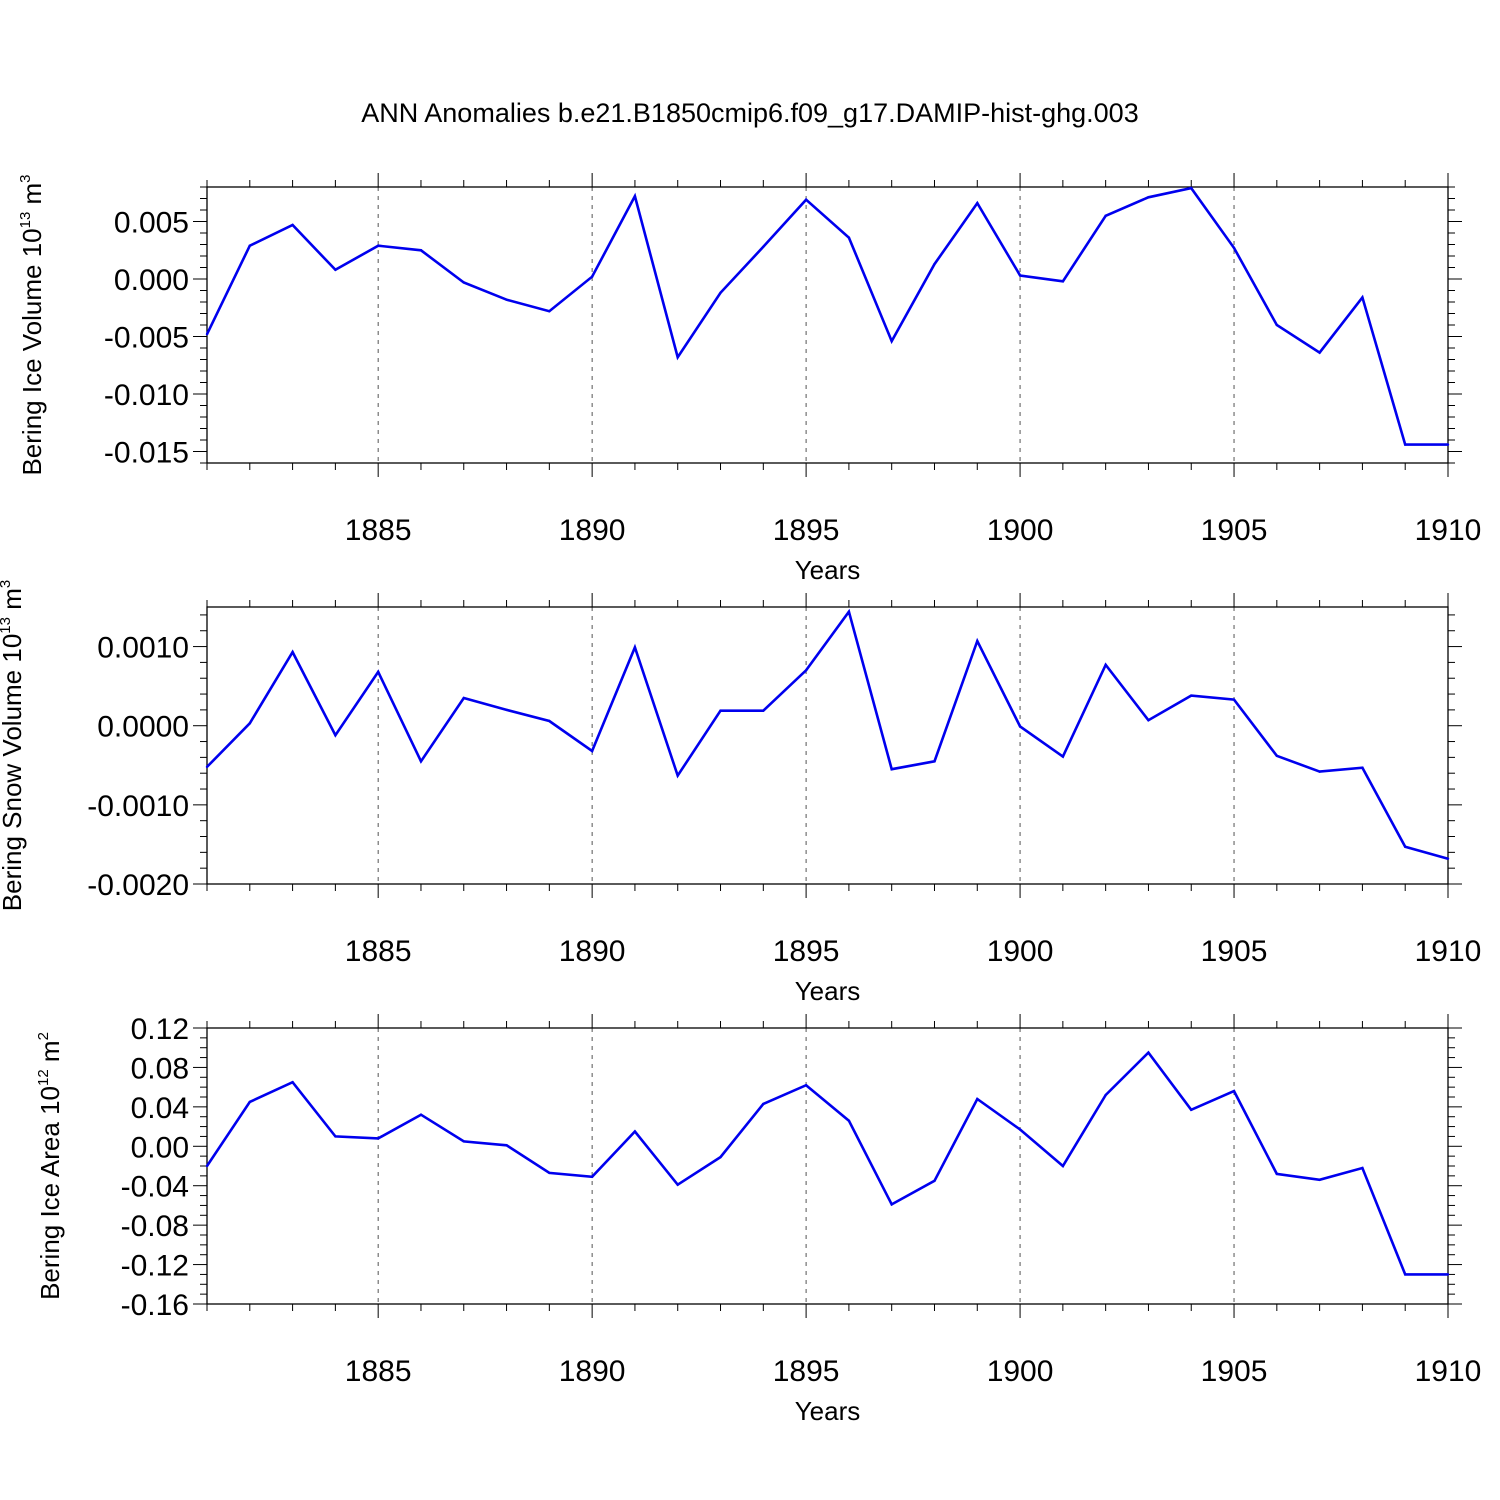  I want to click on y-axis-label: Bering Snow Volume 1013 m3, so click(13, 745).